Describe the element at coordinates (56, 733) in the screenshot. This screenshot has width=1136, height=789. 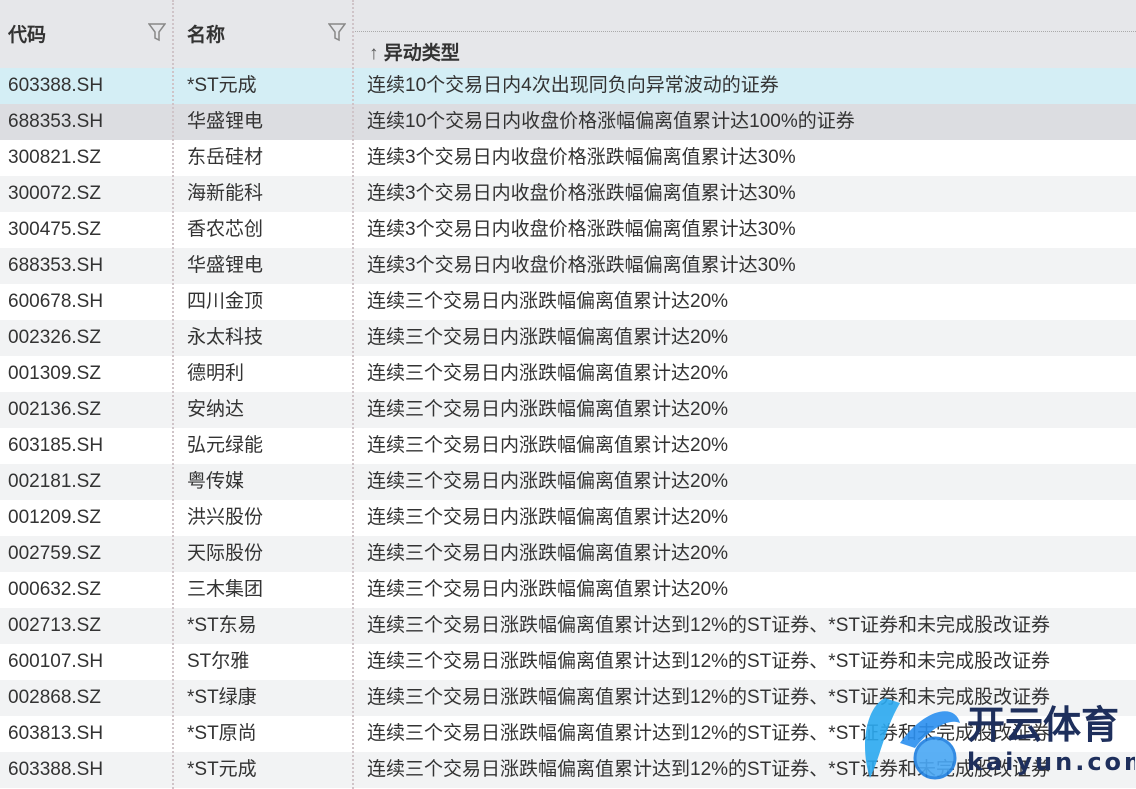
I see `cell-code: 603813.SH` at that location.